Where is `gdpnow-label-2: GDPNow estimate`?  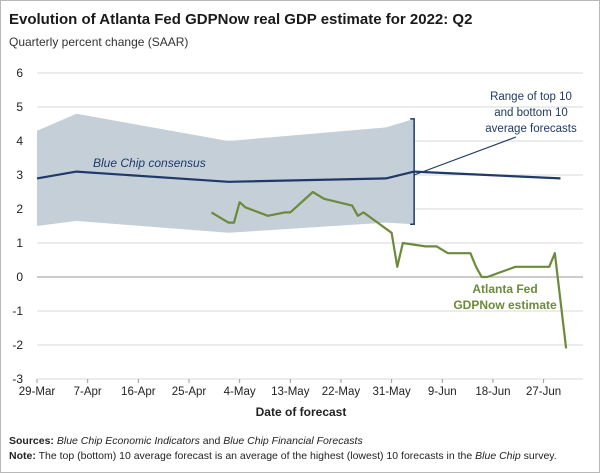
gdpnow-label-2: GDPNow estimate is located at coordinates (505, 305).